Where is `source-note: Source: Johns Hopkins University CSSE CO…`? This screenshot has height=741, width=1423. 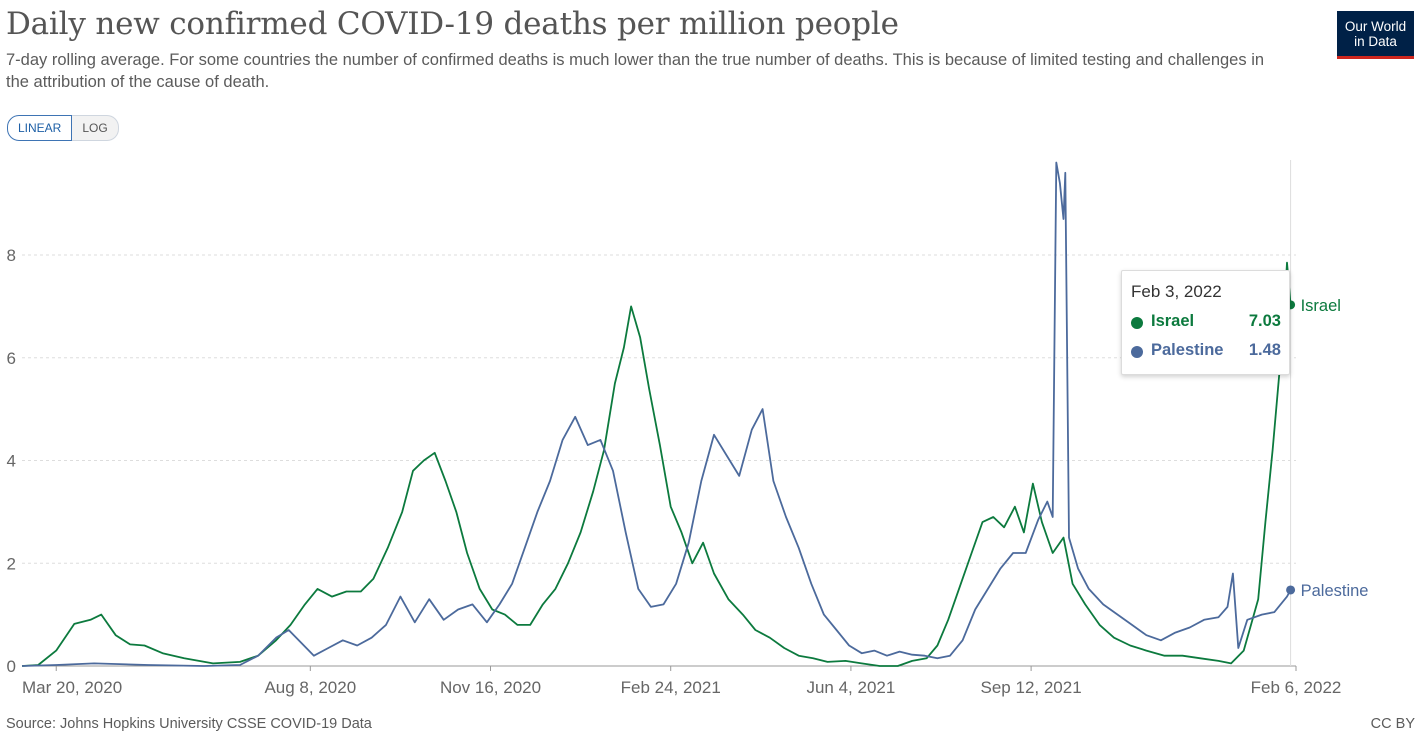
source-note: Source: Johns Hopkins University CSSE CO… is located at coordinates (189, 724).